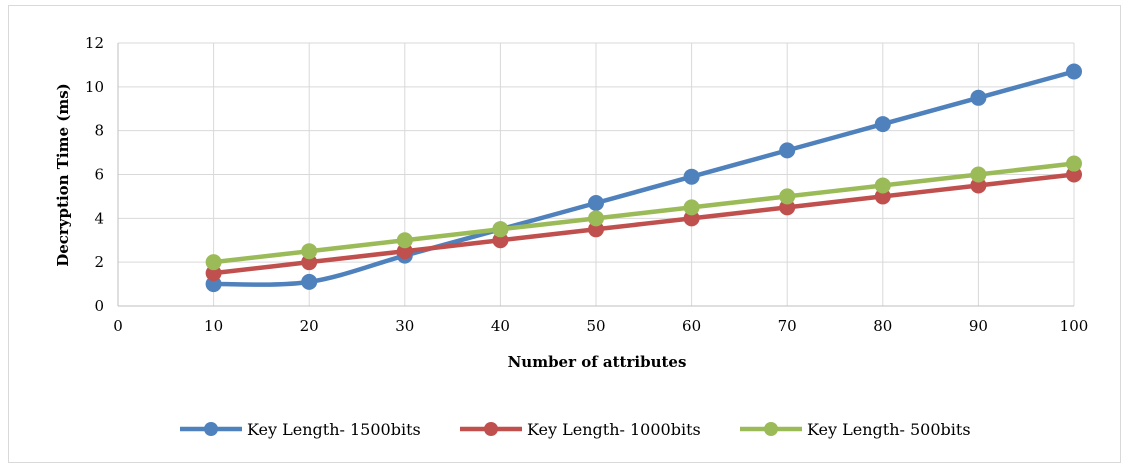 The image size is (1131, 469). What do you see at coordinates (787, 326) in the screenshot?
I see `x-tick-label: 70` at bounding box center [787, 326].